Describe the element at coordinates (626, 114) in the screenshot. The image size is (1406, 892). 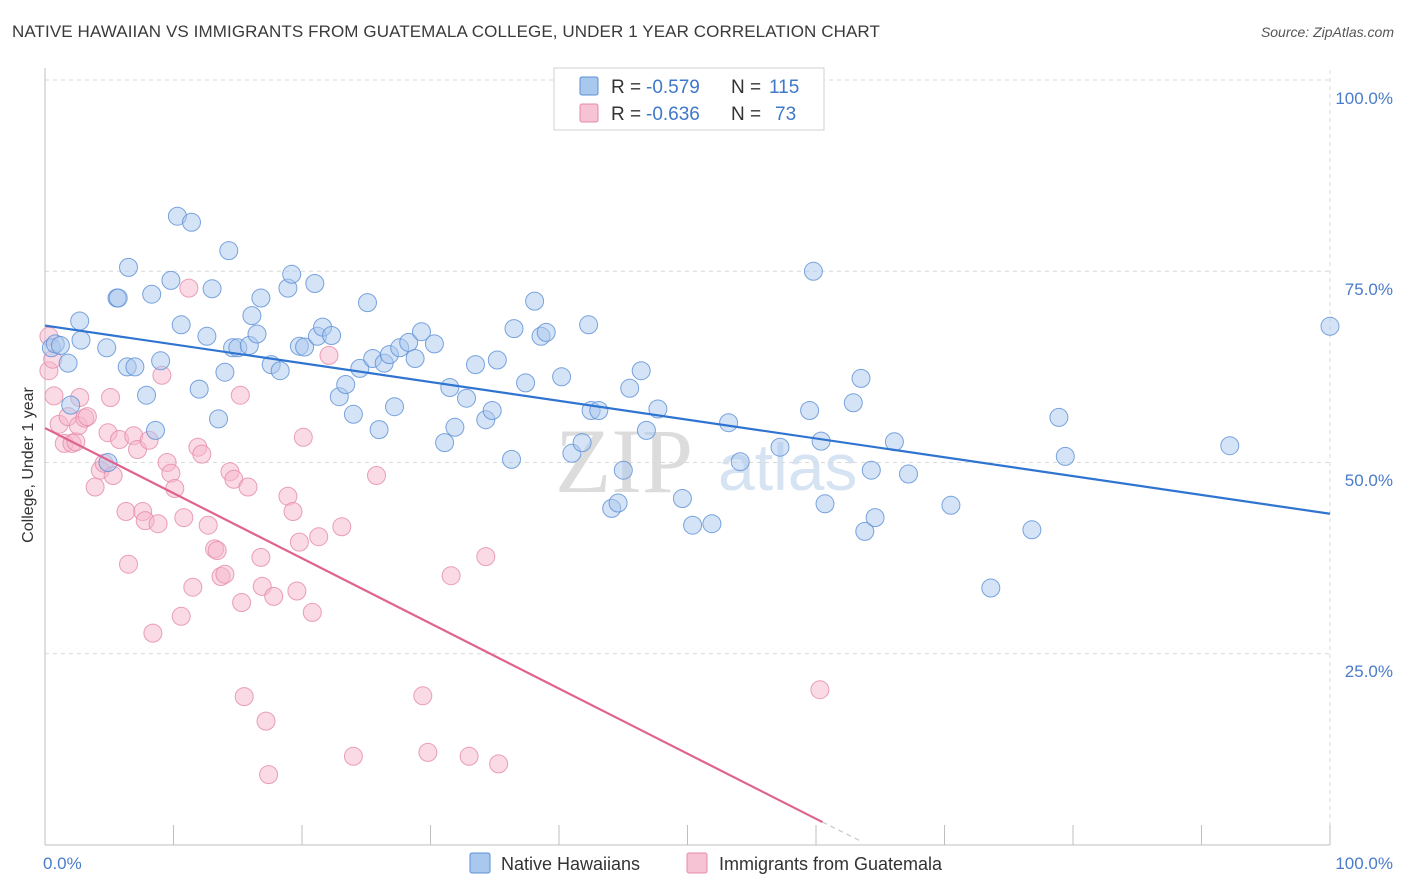
I see `legend-r-label-2: R =` at that location.